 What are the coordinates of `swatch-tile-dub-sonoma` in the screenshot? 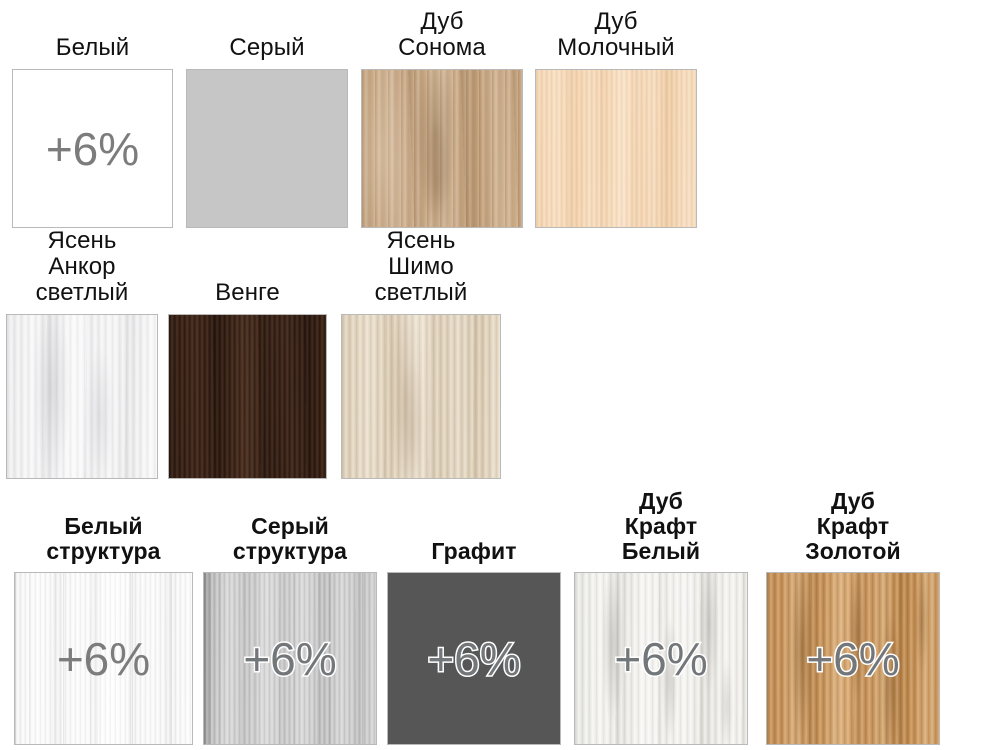 It's located at (442, 148).